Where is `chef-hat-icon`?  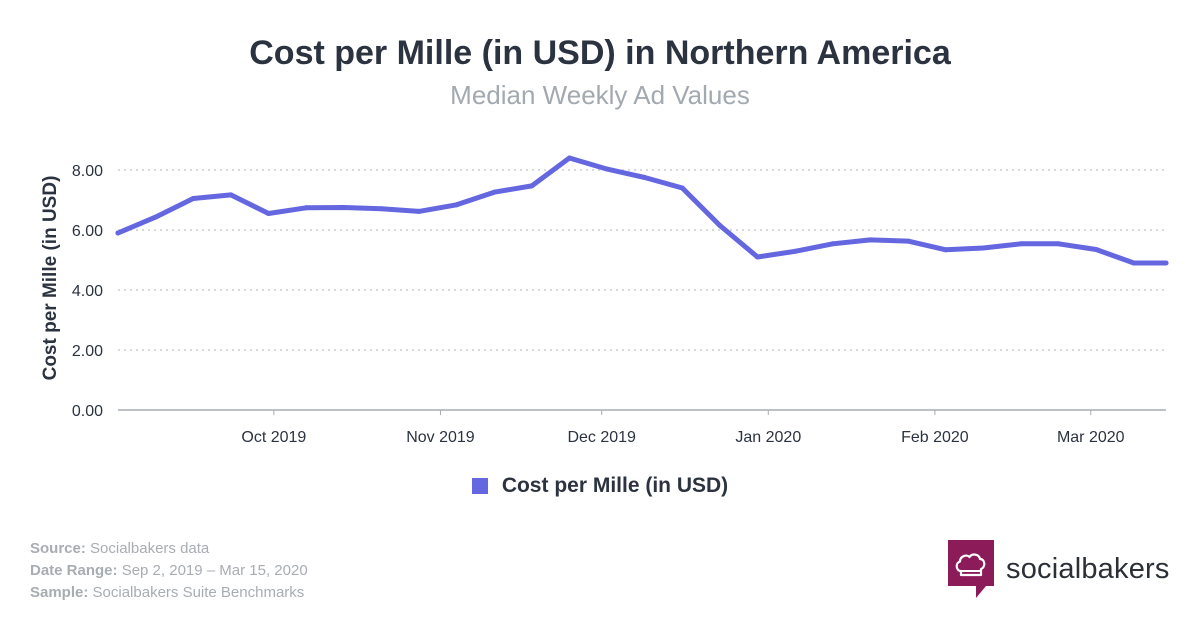 chef-hat-icon is located at coordinates (971, 569).